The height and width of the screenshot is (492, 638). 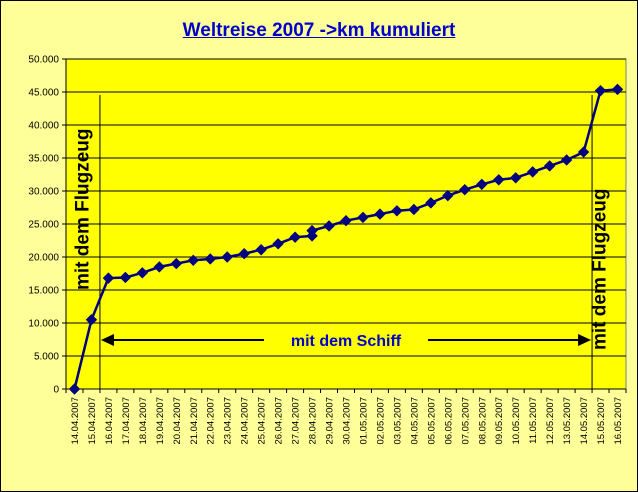 I want to click on y-tick-label: 30.000, so click(x=43, y=192).